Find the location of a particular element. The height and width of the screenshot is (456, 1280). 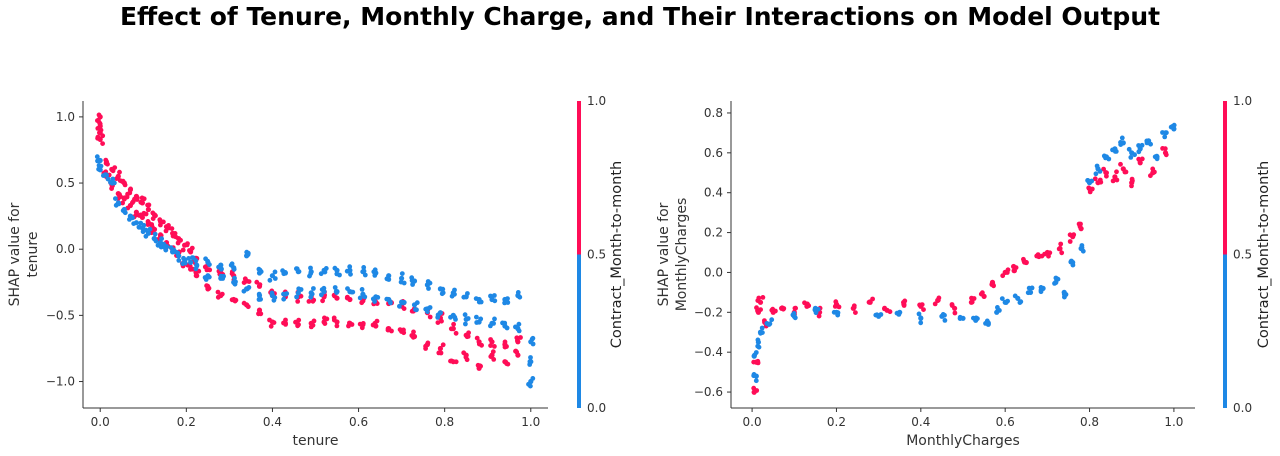

x-tick-label: 0.8 is located at coordinates (444, 422).